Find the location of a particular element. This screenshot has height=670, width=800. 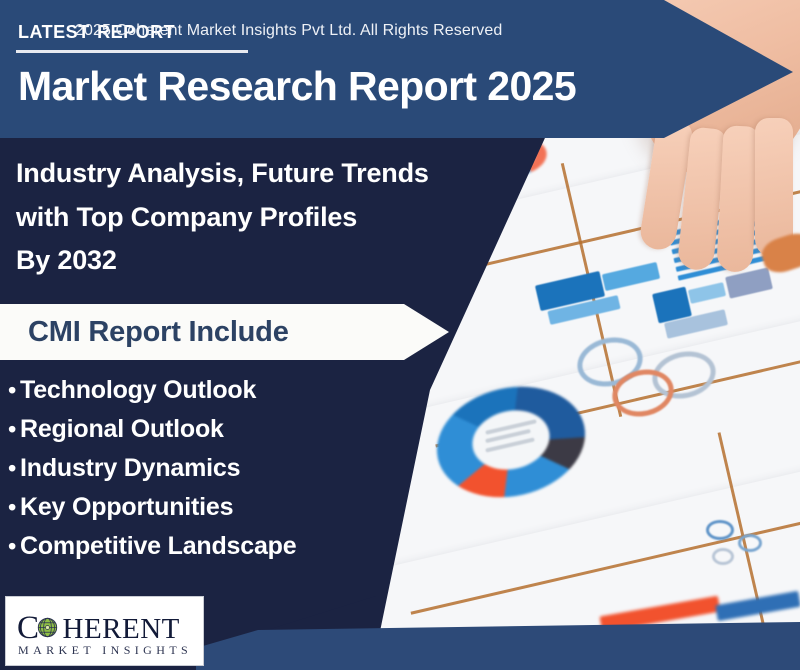

footer-bar is located at coordinates (498, 646).